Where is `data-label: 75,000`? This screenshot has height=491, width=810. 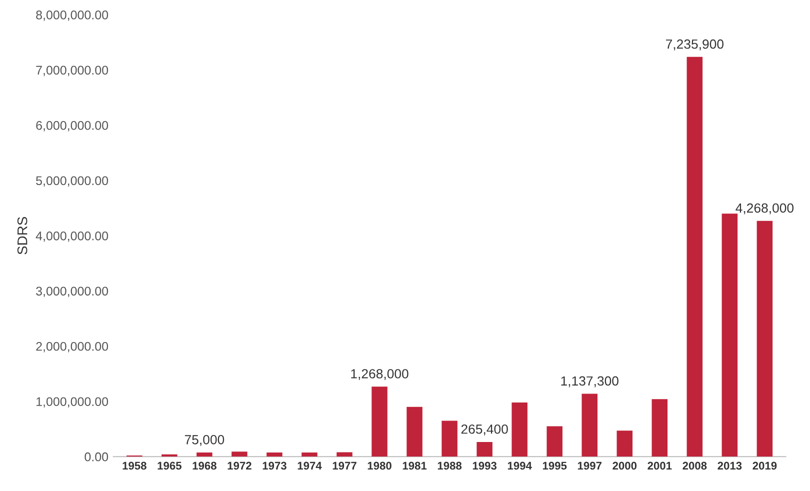
data-label: 75,000 is located at coordinates (204, 440).